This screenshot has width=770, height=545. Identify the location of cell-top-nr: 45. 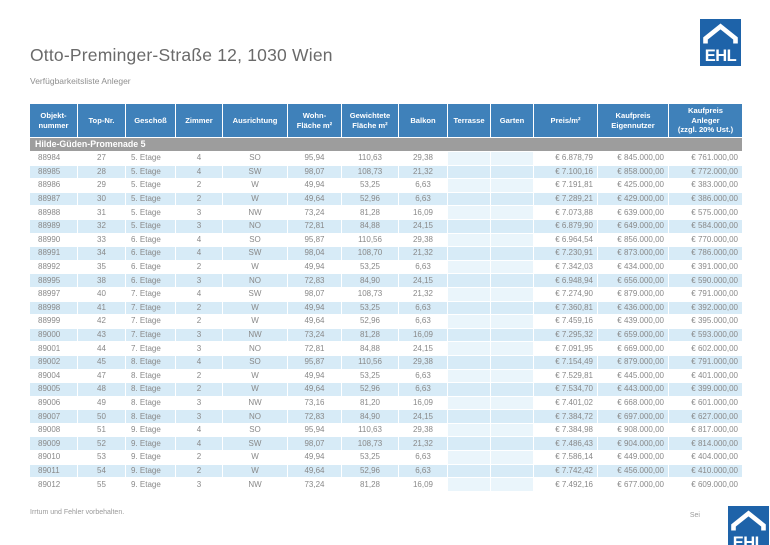
(101, 362).